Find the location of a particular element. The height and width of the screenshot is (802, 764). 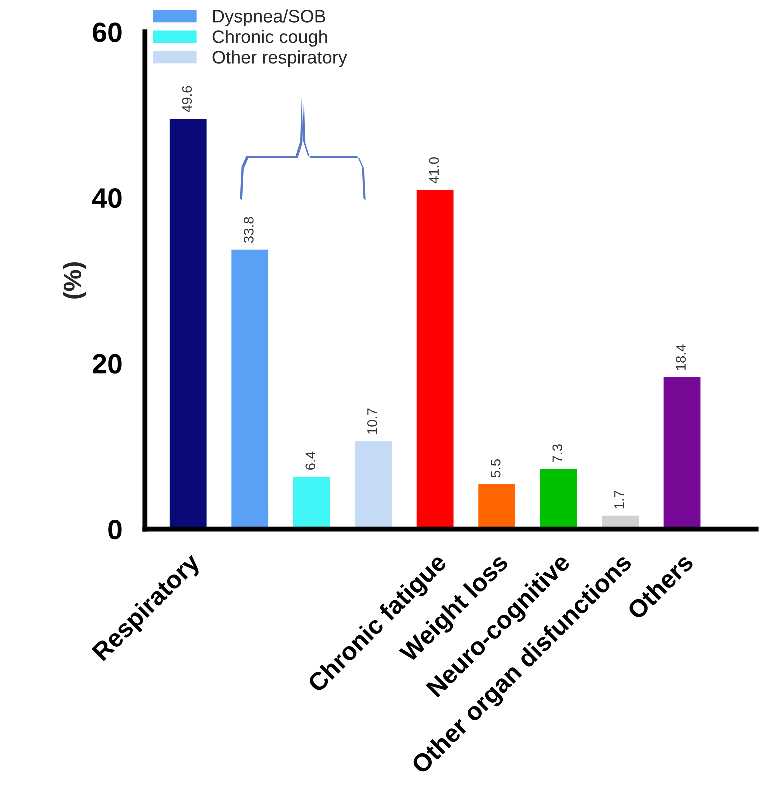

data-label: 1.7 is located at coordinates (619, 500).